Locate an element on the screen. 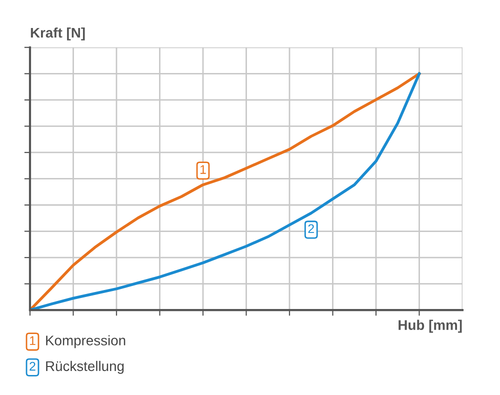  annotation: 1 is located at coordinates (203, 169).